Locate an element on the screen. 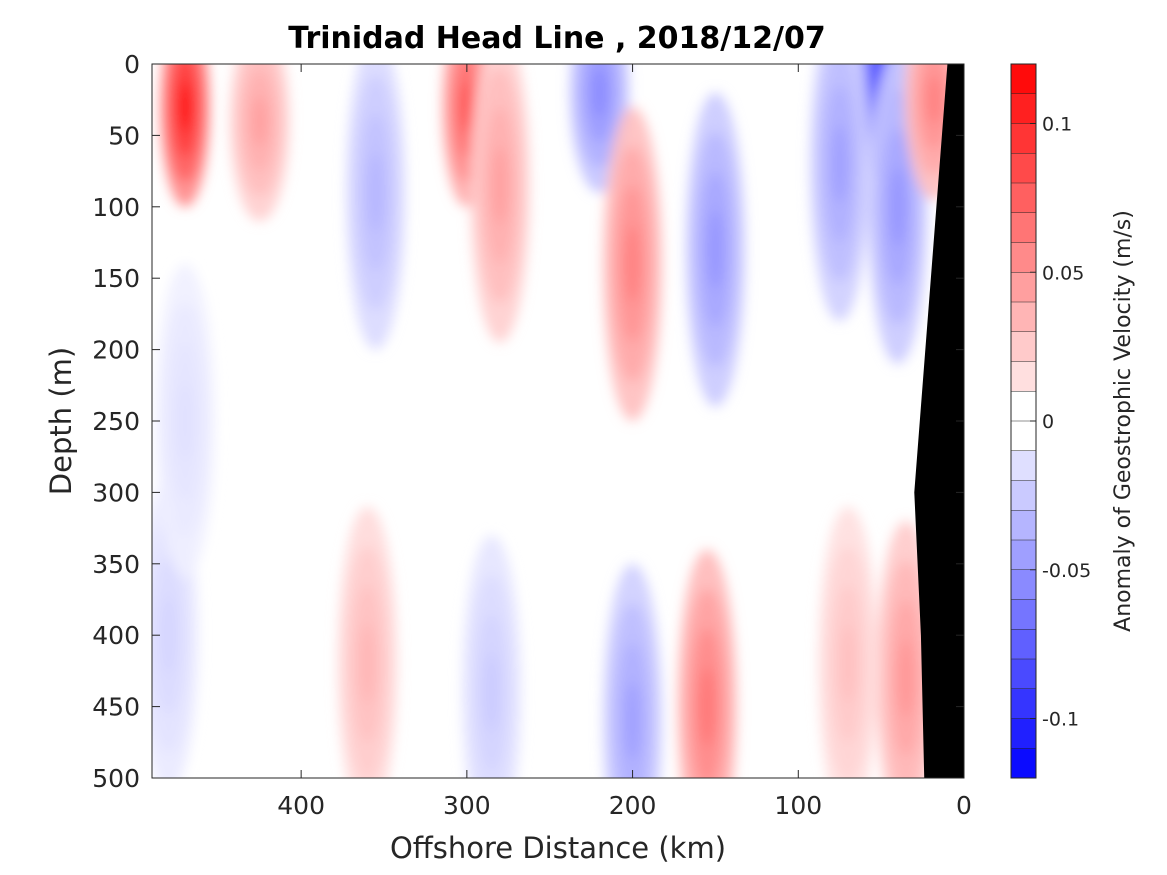 The width and height of the screenshot is (1167, 875). bathymetry is located at coordinates (939, 421).